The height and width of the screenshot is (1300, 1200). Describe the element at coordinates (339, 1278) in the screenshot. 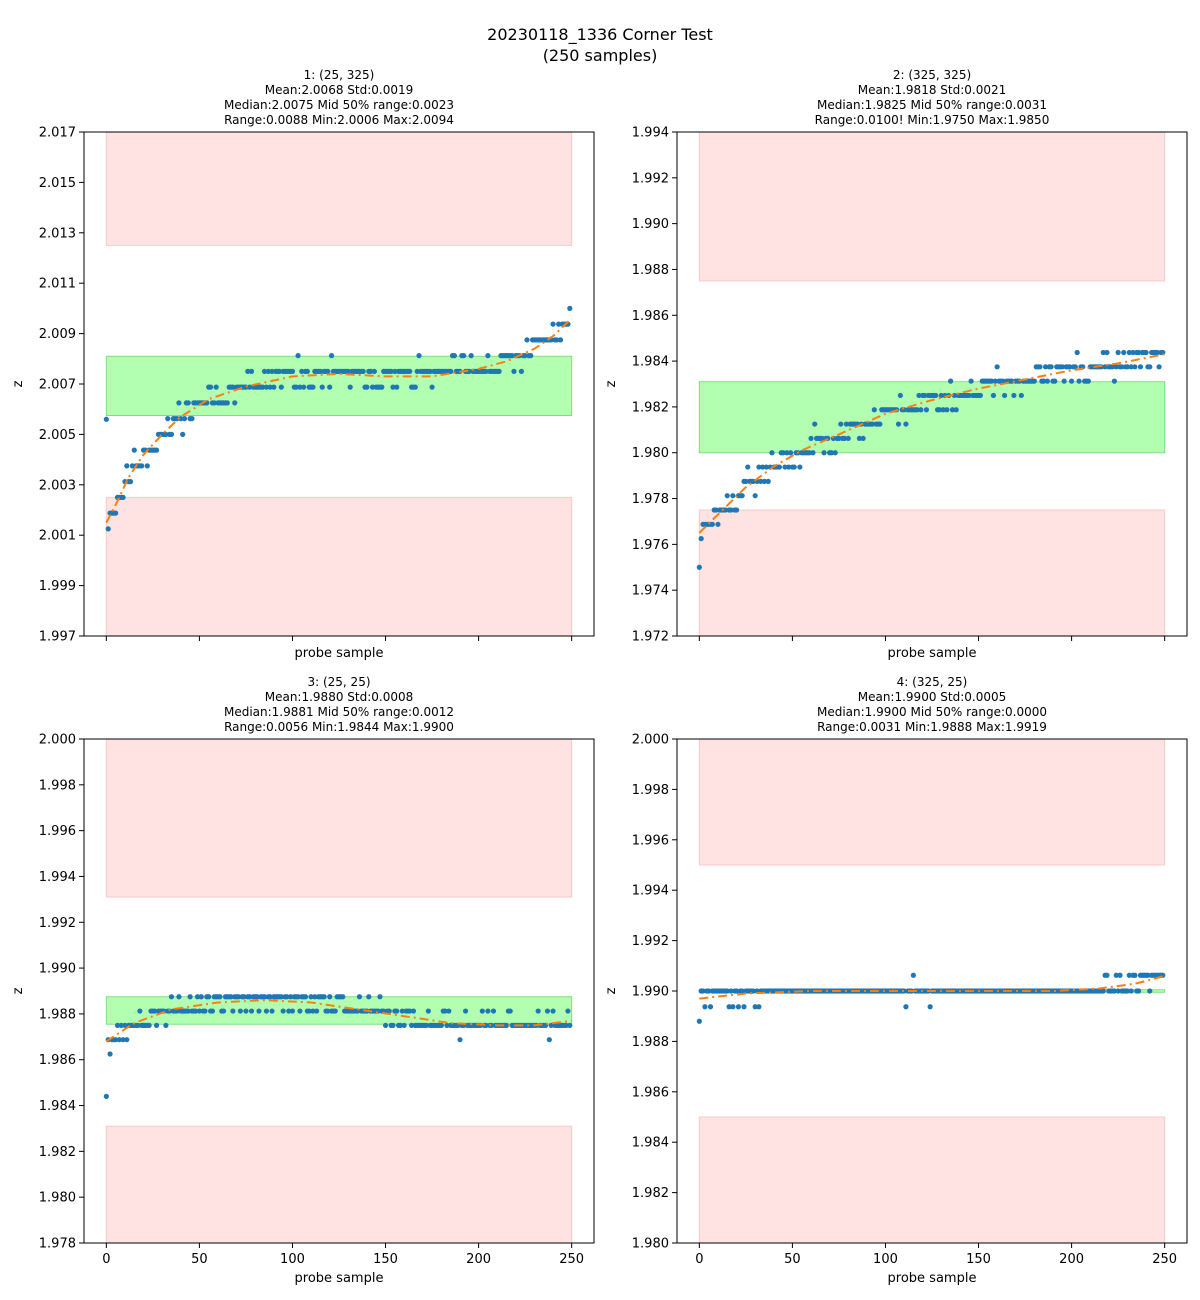

I see `x-axis-label: probe sample` at that location.